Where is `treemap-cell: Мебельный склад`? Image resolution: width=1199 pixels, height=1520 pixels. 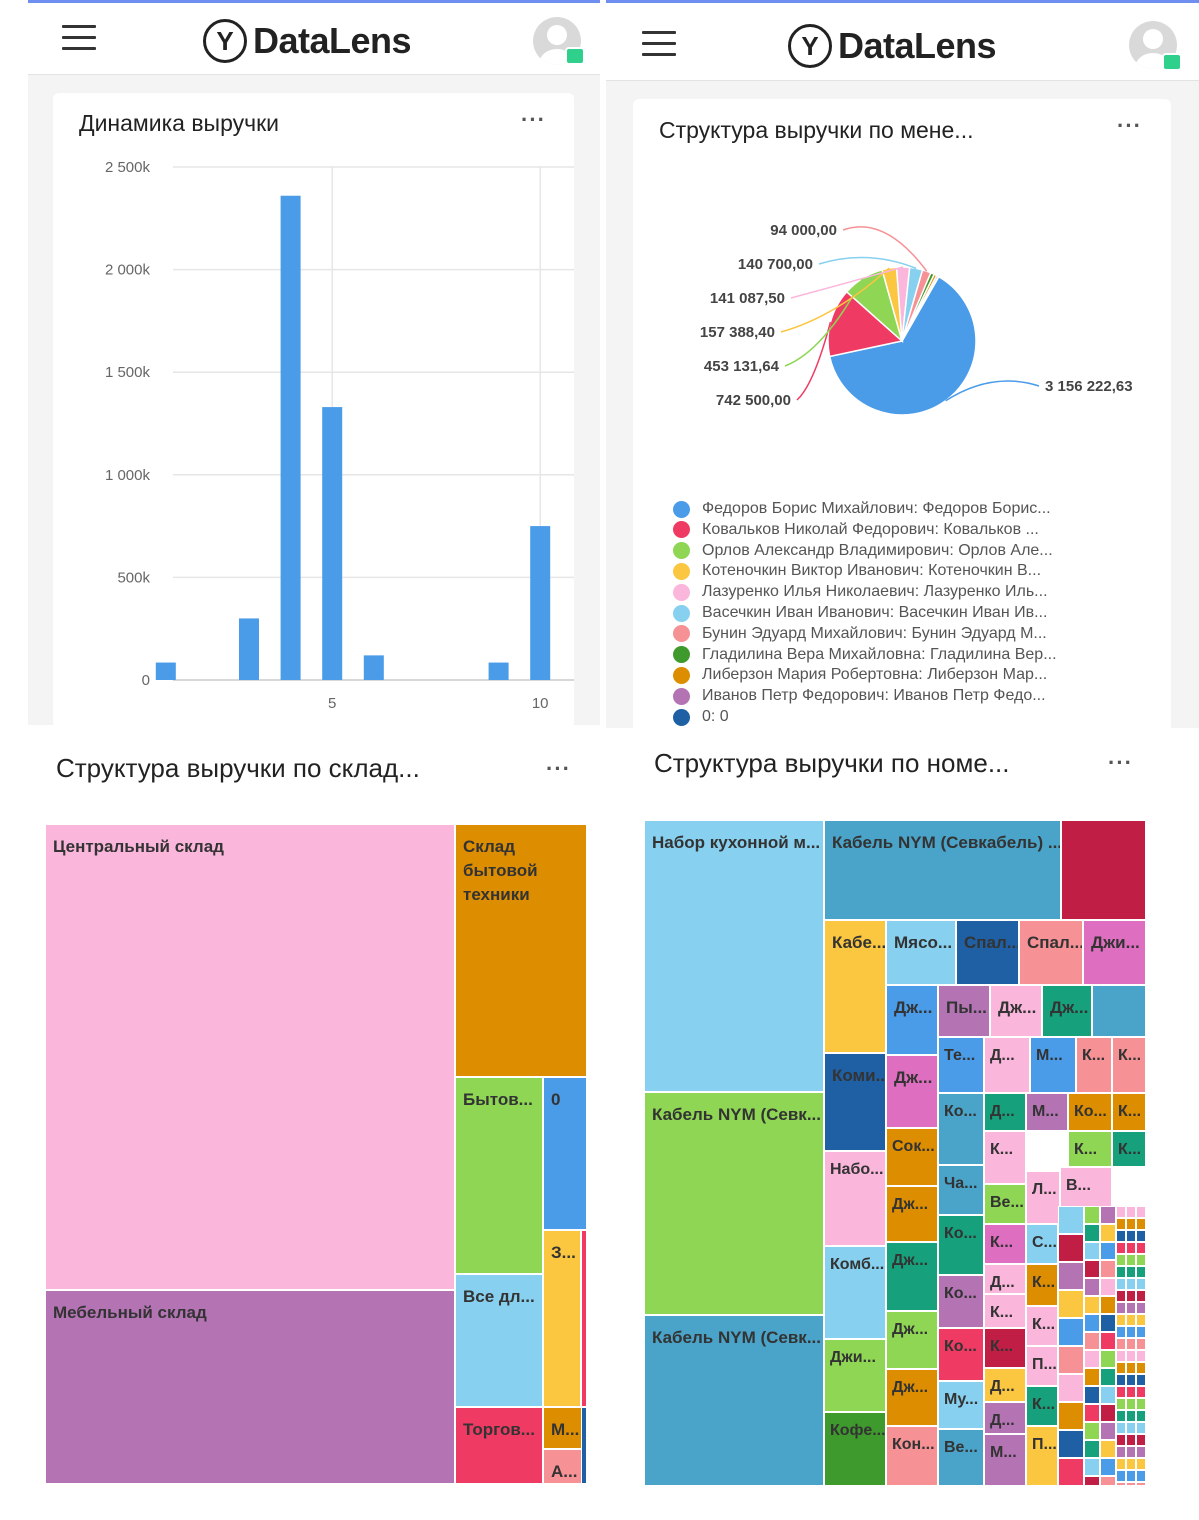
treemap-cell: Мебельный склад is located at coordinates (250, 1387).